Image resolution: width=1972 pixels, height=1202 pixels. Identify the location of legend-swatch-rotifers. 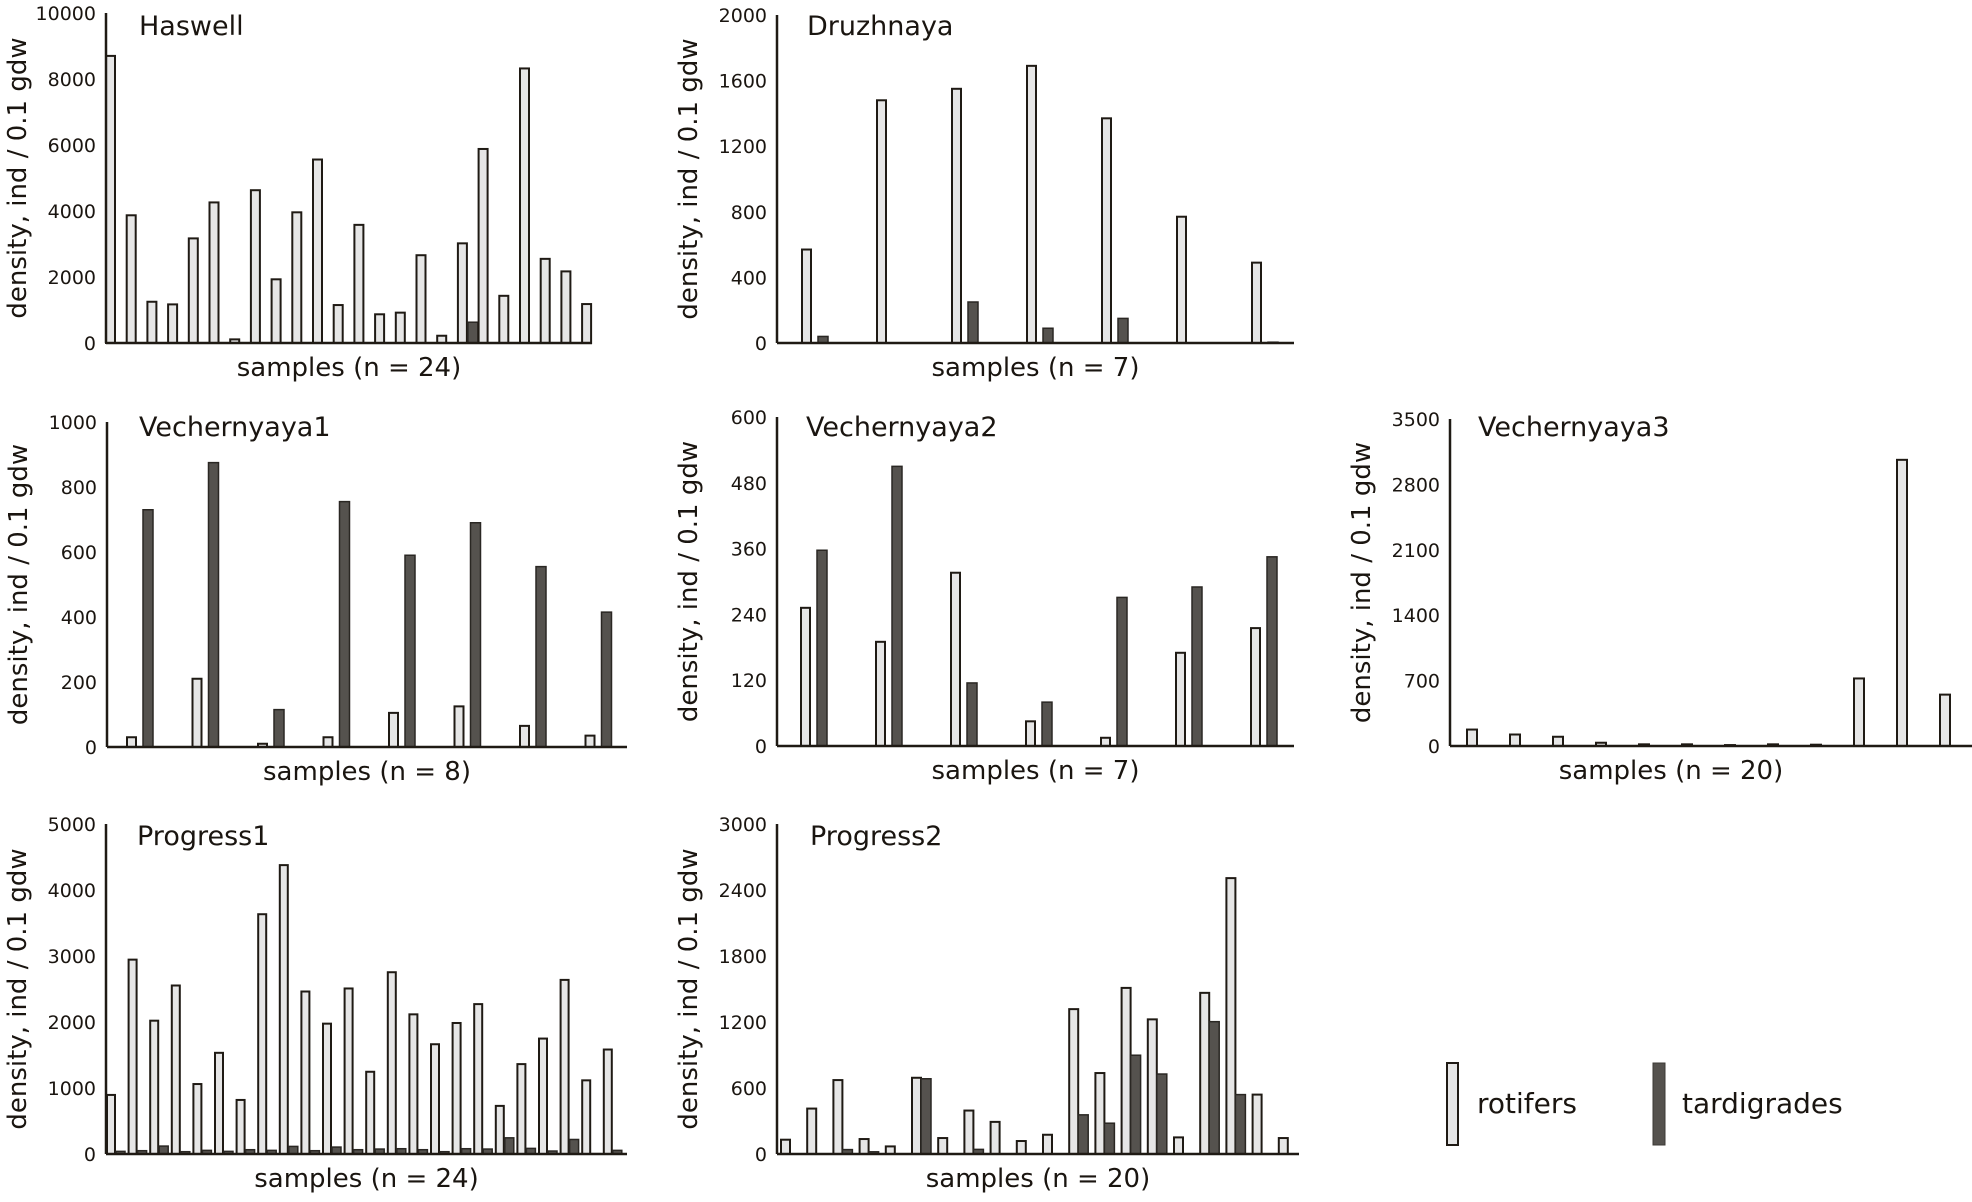
(1452, 1104).